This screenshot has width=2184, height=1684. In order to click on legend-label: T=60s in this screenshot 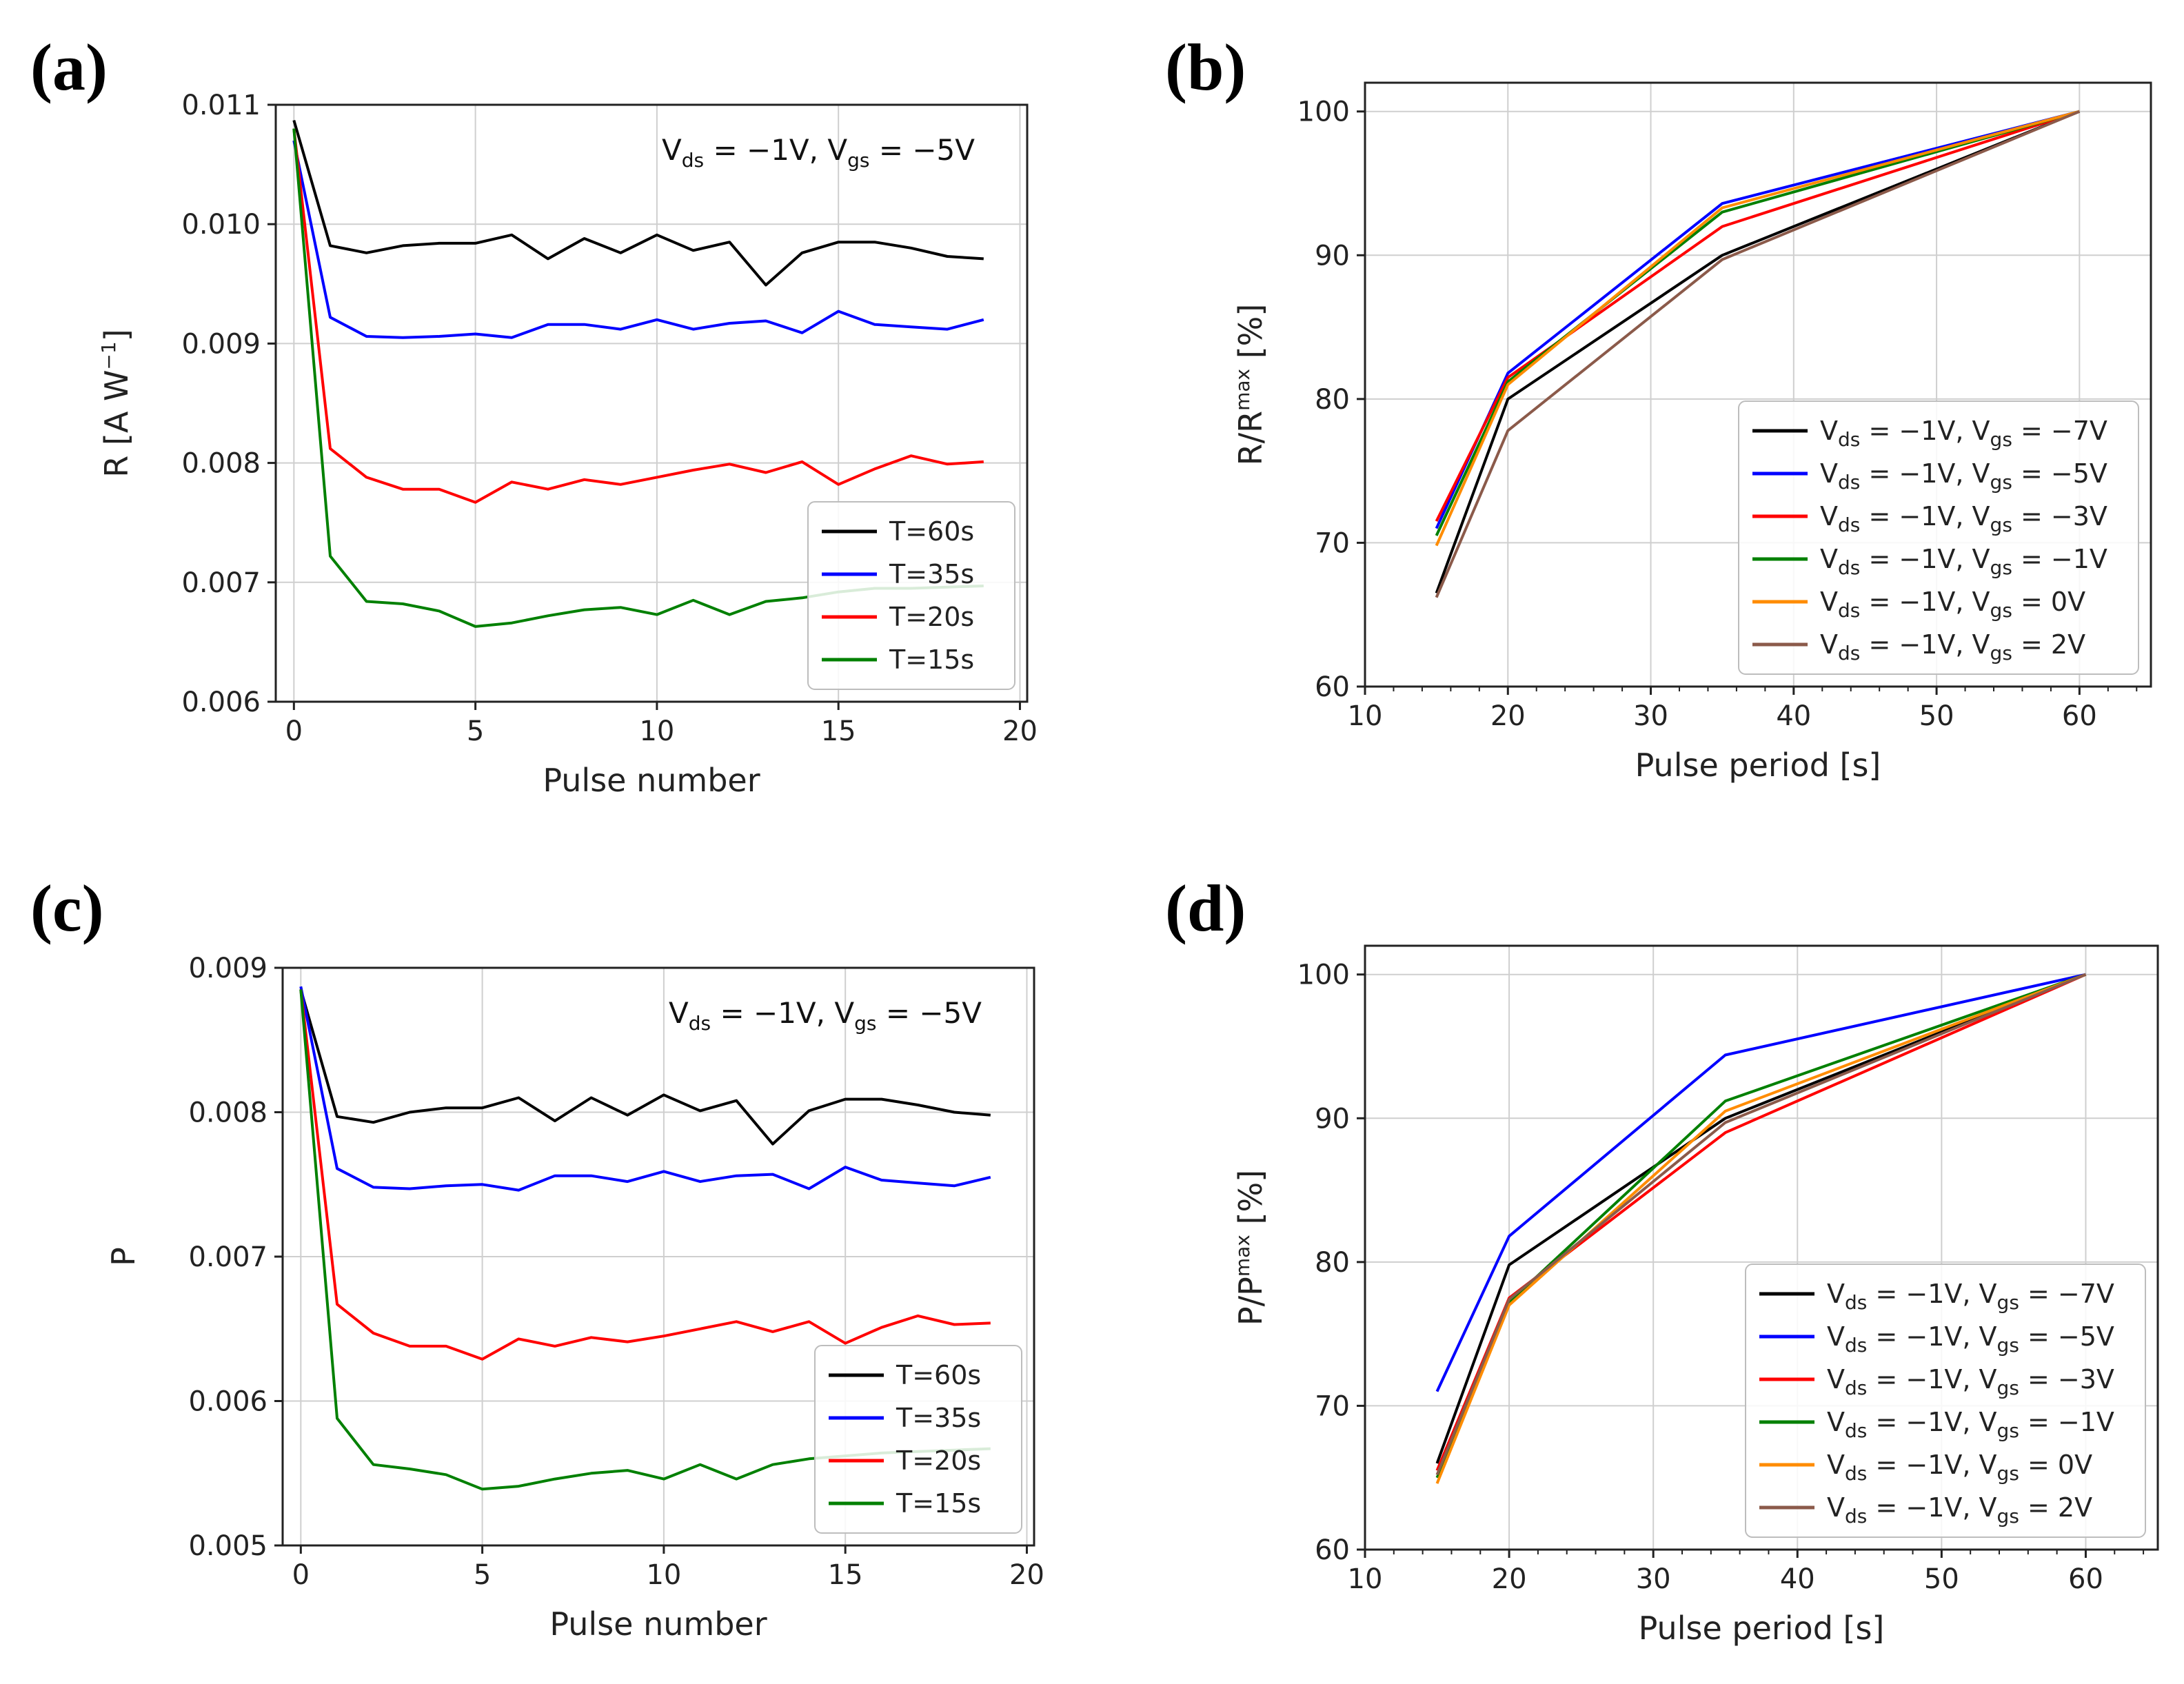, I will do `click(939, 1375)`.